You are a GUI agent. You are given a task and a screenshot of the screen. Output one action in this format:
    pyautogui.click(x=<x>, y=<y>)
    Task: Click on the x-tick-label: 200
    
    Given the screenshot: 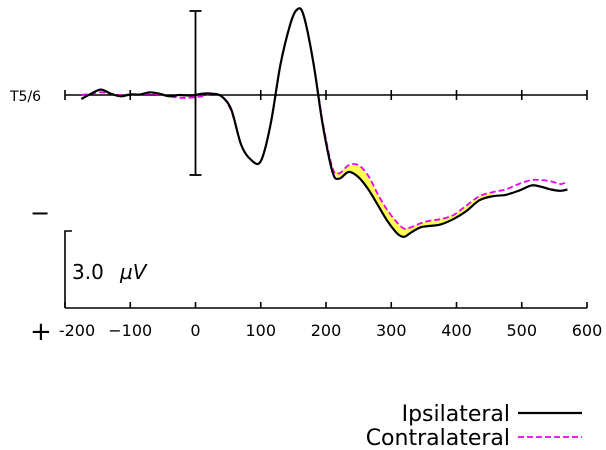 What is the action you would take?
    pyautogui.click(x=326, y=330)
    